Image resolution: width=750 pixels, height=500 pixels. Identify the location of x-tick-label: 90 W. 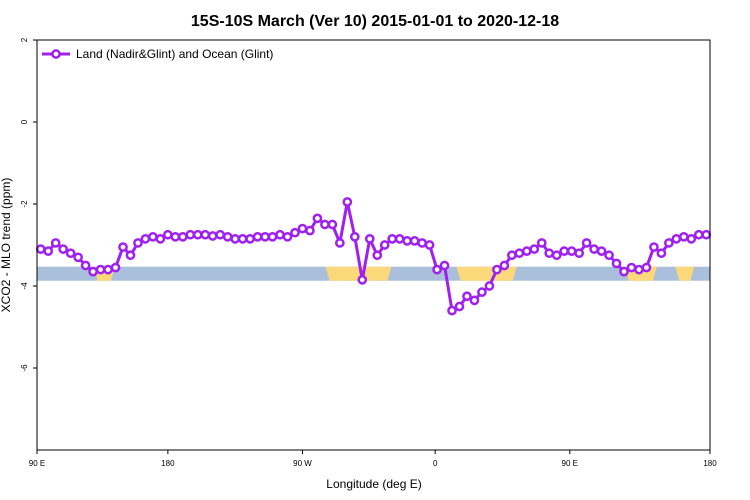
(302, 463).